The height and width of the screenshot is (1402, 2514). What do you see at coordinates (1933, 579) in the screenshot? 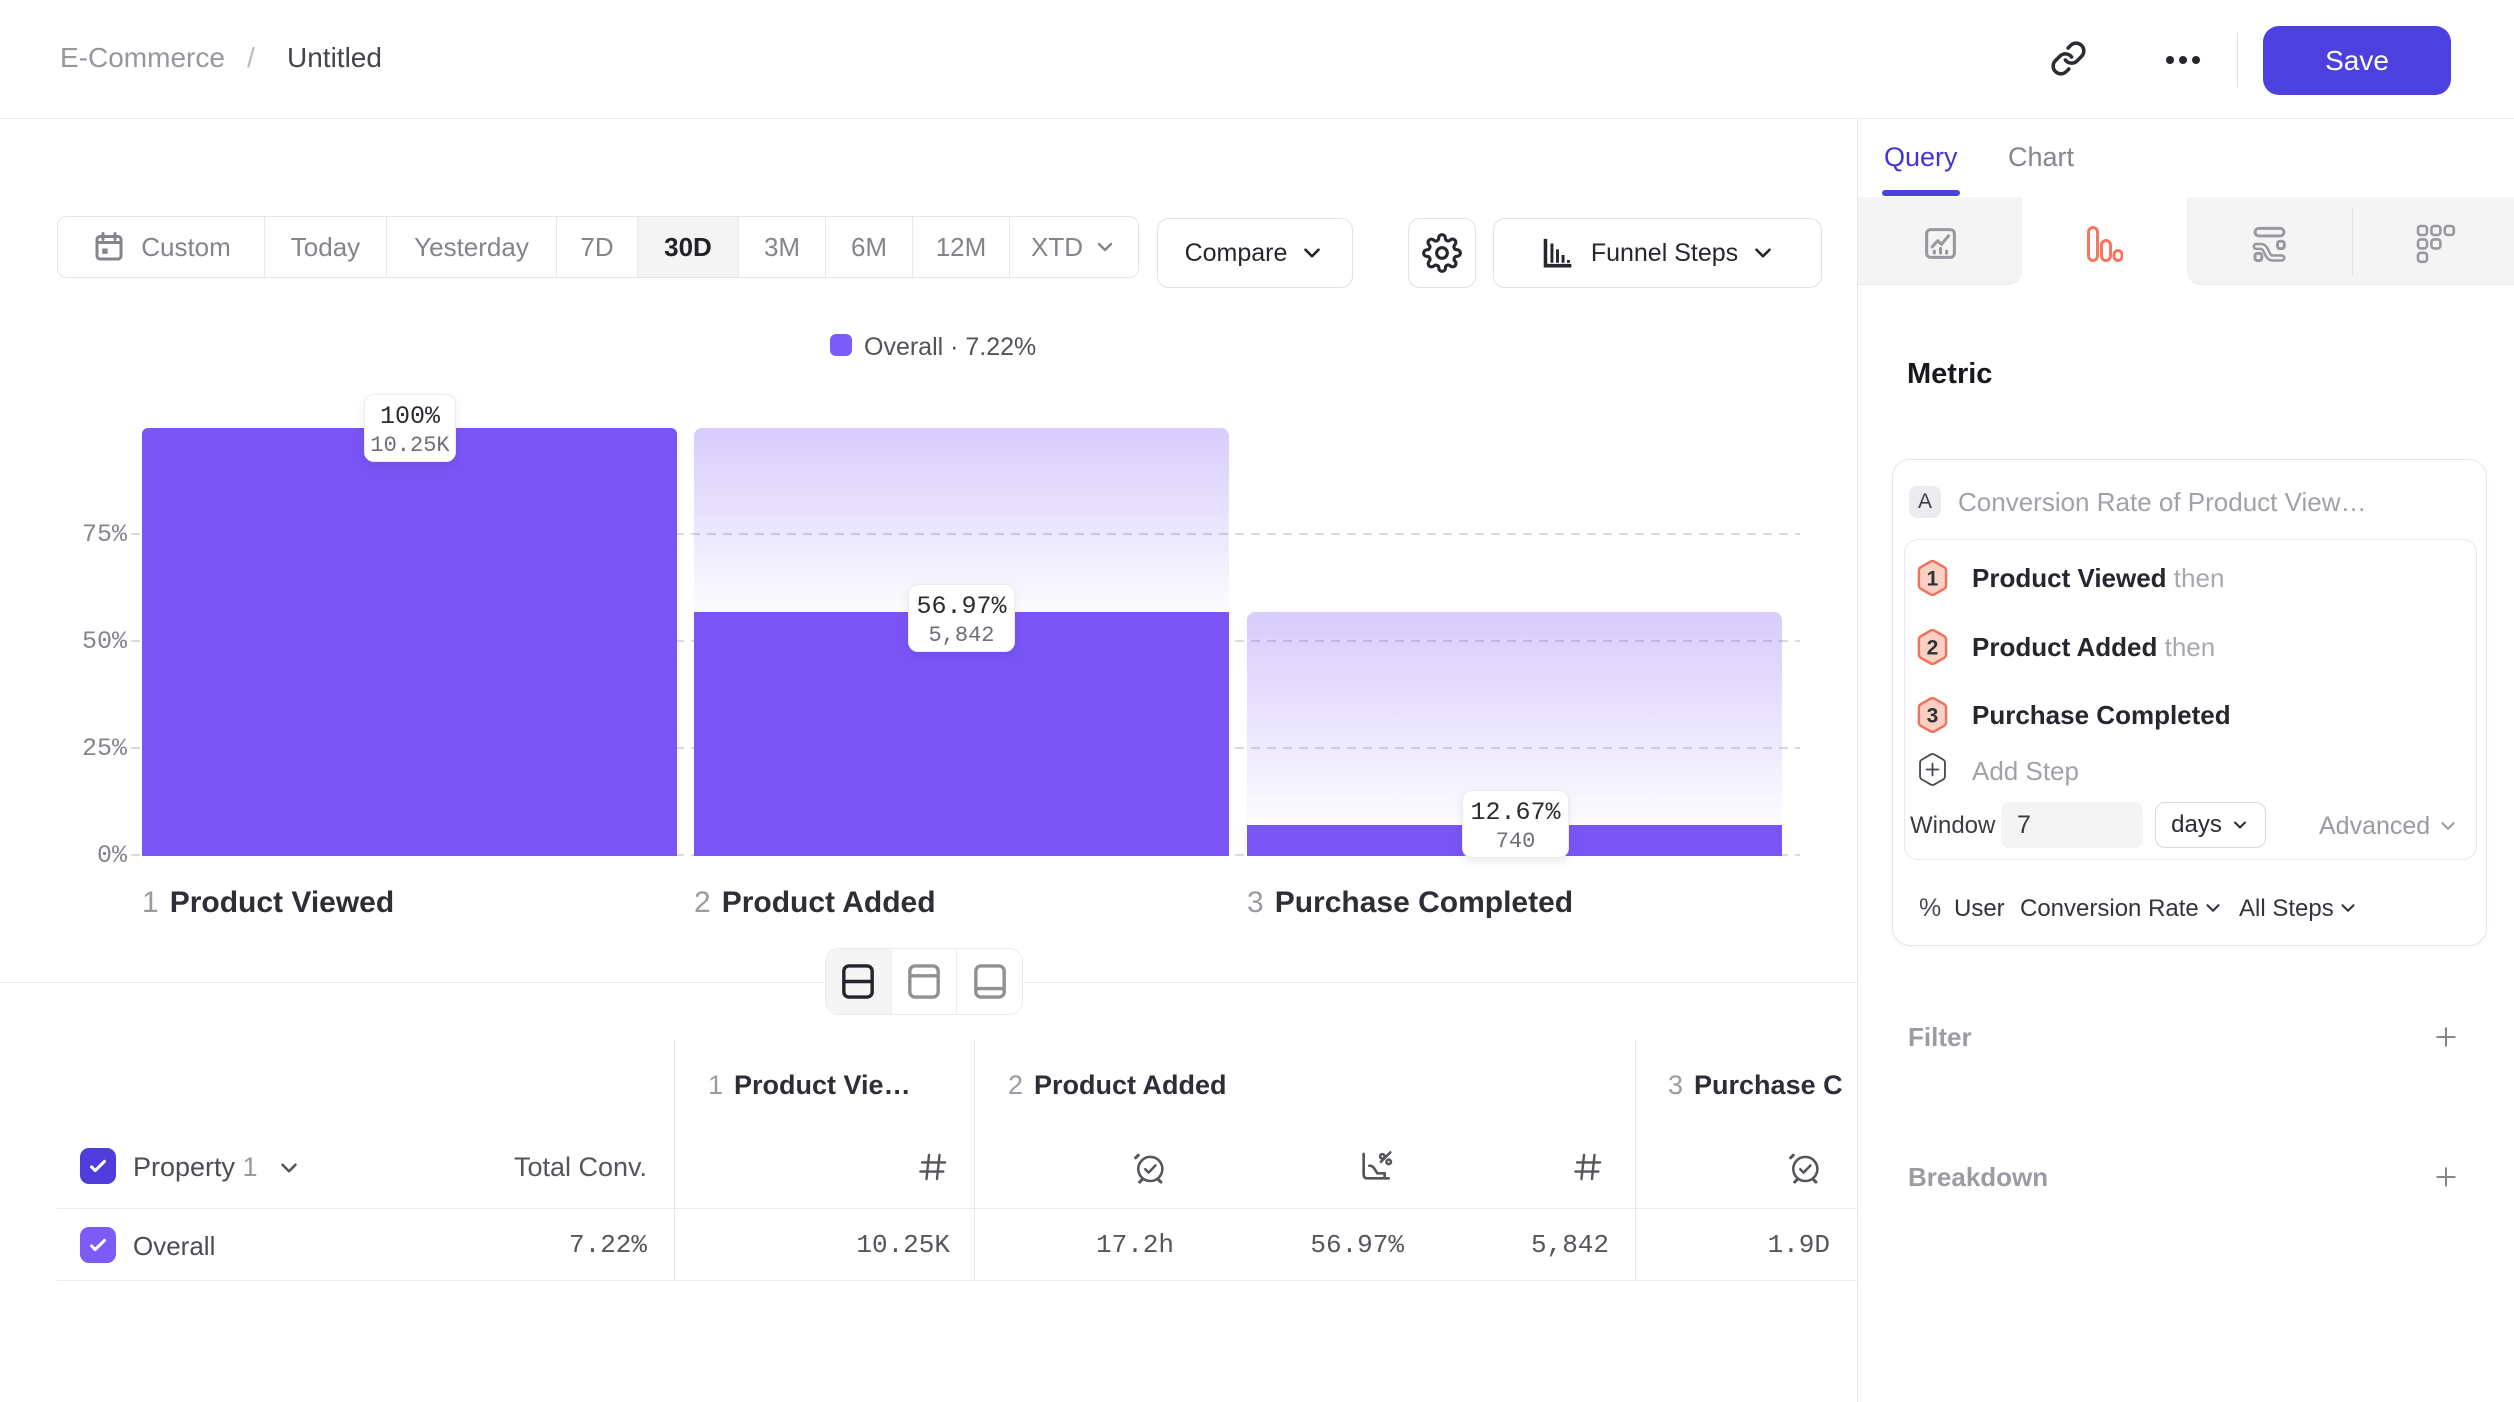
I see `svg-text: 1` at bounding box center [1933, 579].